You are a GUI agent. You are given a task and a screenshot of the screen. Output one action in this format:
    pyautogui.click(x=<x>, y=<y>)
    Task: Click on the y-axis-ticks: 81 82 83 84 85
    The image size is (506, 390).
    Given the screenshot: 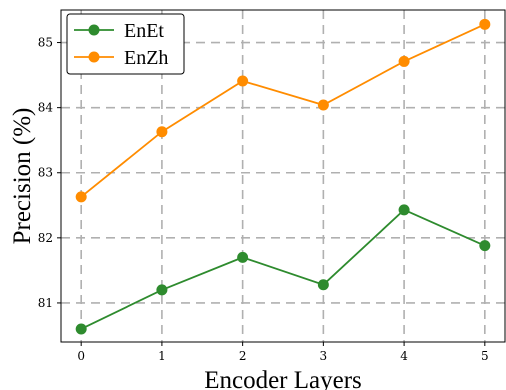 What is the action you would take?
    pyautogui.click(x=49, y=173)
    